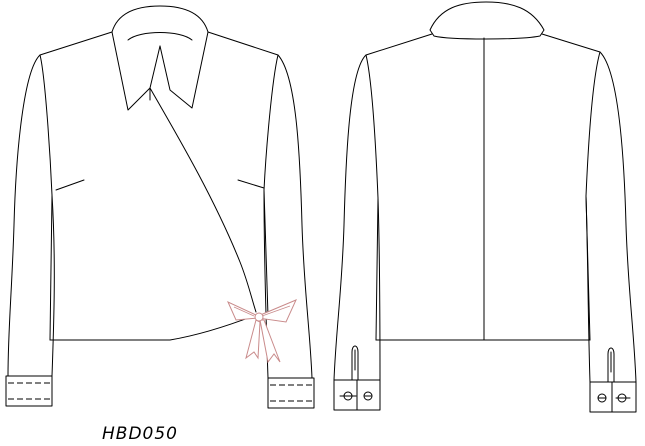  What do you see at coordinates (593, 124) in the screenshot?
I see `back-right-armhole` at bounding box center [593, 124].